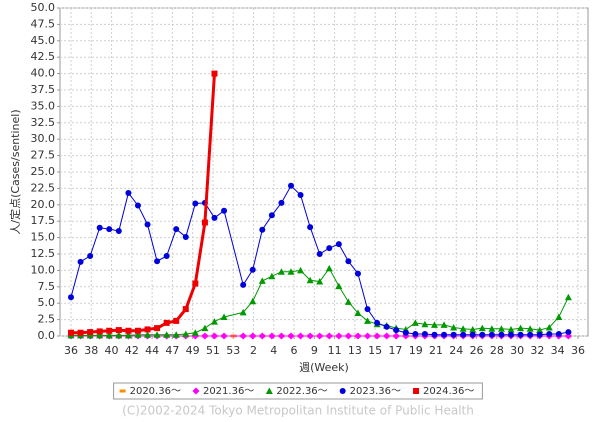 The width and height of the screenshot is (600, 422). Describe the element at coordinates (172, 350) in the screenshot. I see `x-tick-label: 47` at that location.